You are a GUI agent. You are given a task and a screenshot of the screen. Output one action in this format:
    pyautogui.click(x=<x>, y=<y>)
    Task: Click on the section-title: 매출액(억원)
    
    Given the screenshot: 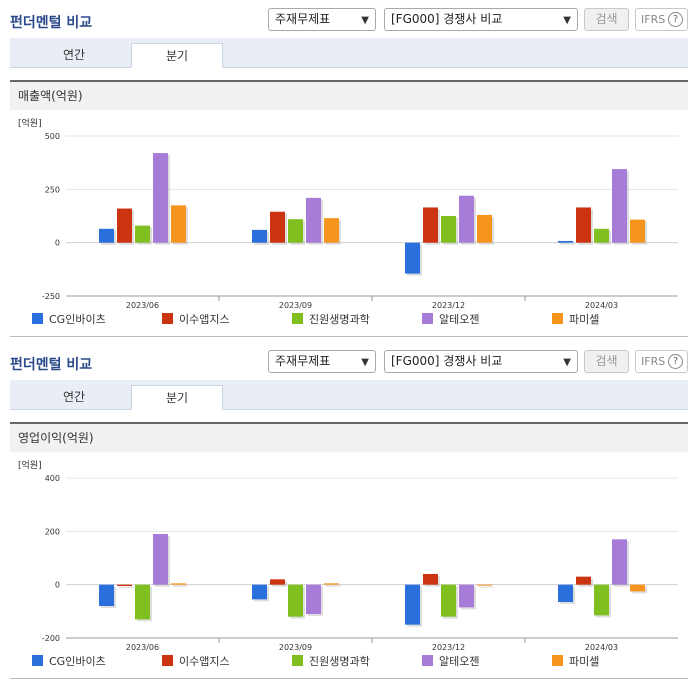 What is the action you would take?
    pyautogui.click(x=349, y=95)
    